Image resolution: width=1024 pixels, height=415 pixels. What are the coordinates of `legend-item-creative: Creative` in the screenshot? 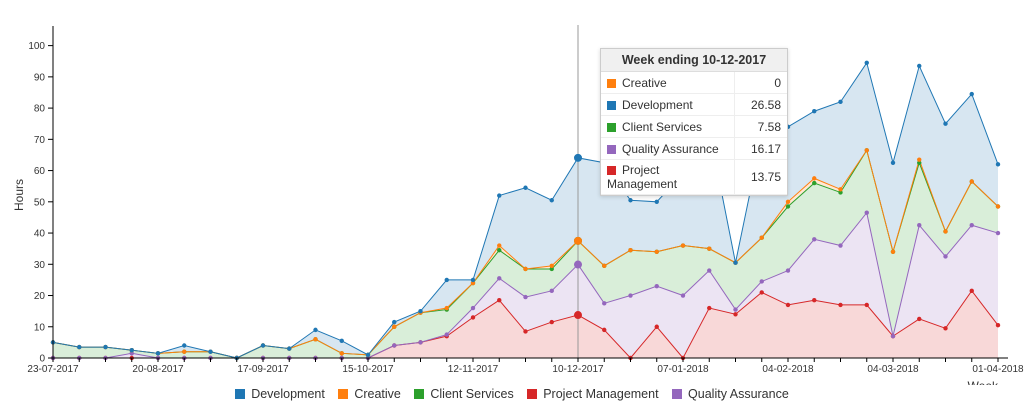 It's located at (369, 394).